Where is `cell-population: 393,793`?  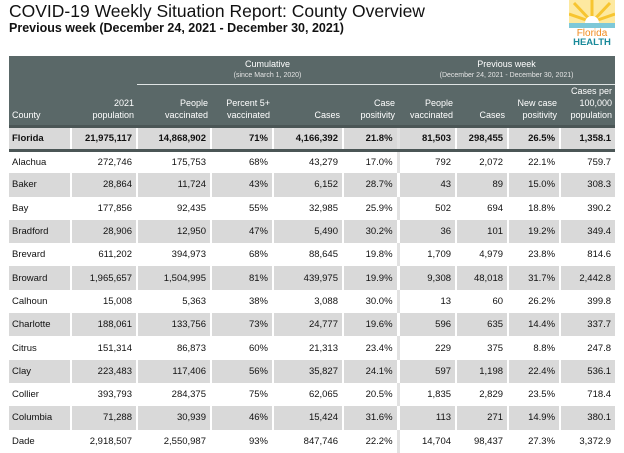 cell-population: 393,793 is located at coordinates (103, 394).